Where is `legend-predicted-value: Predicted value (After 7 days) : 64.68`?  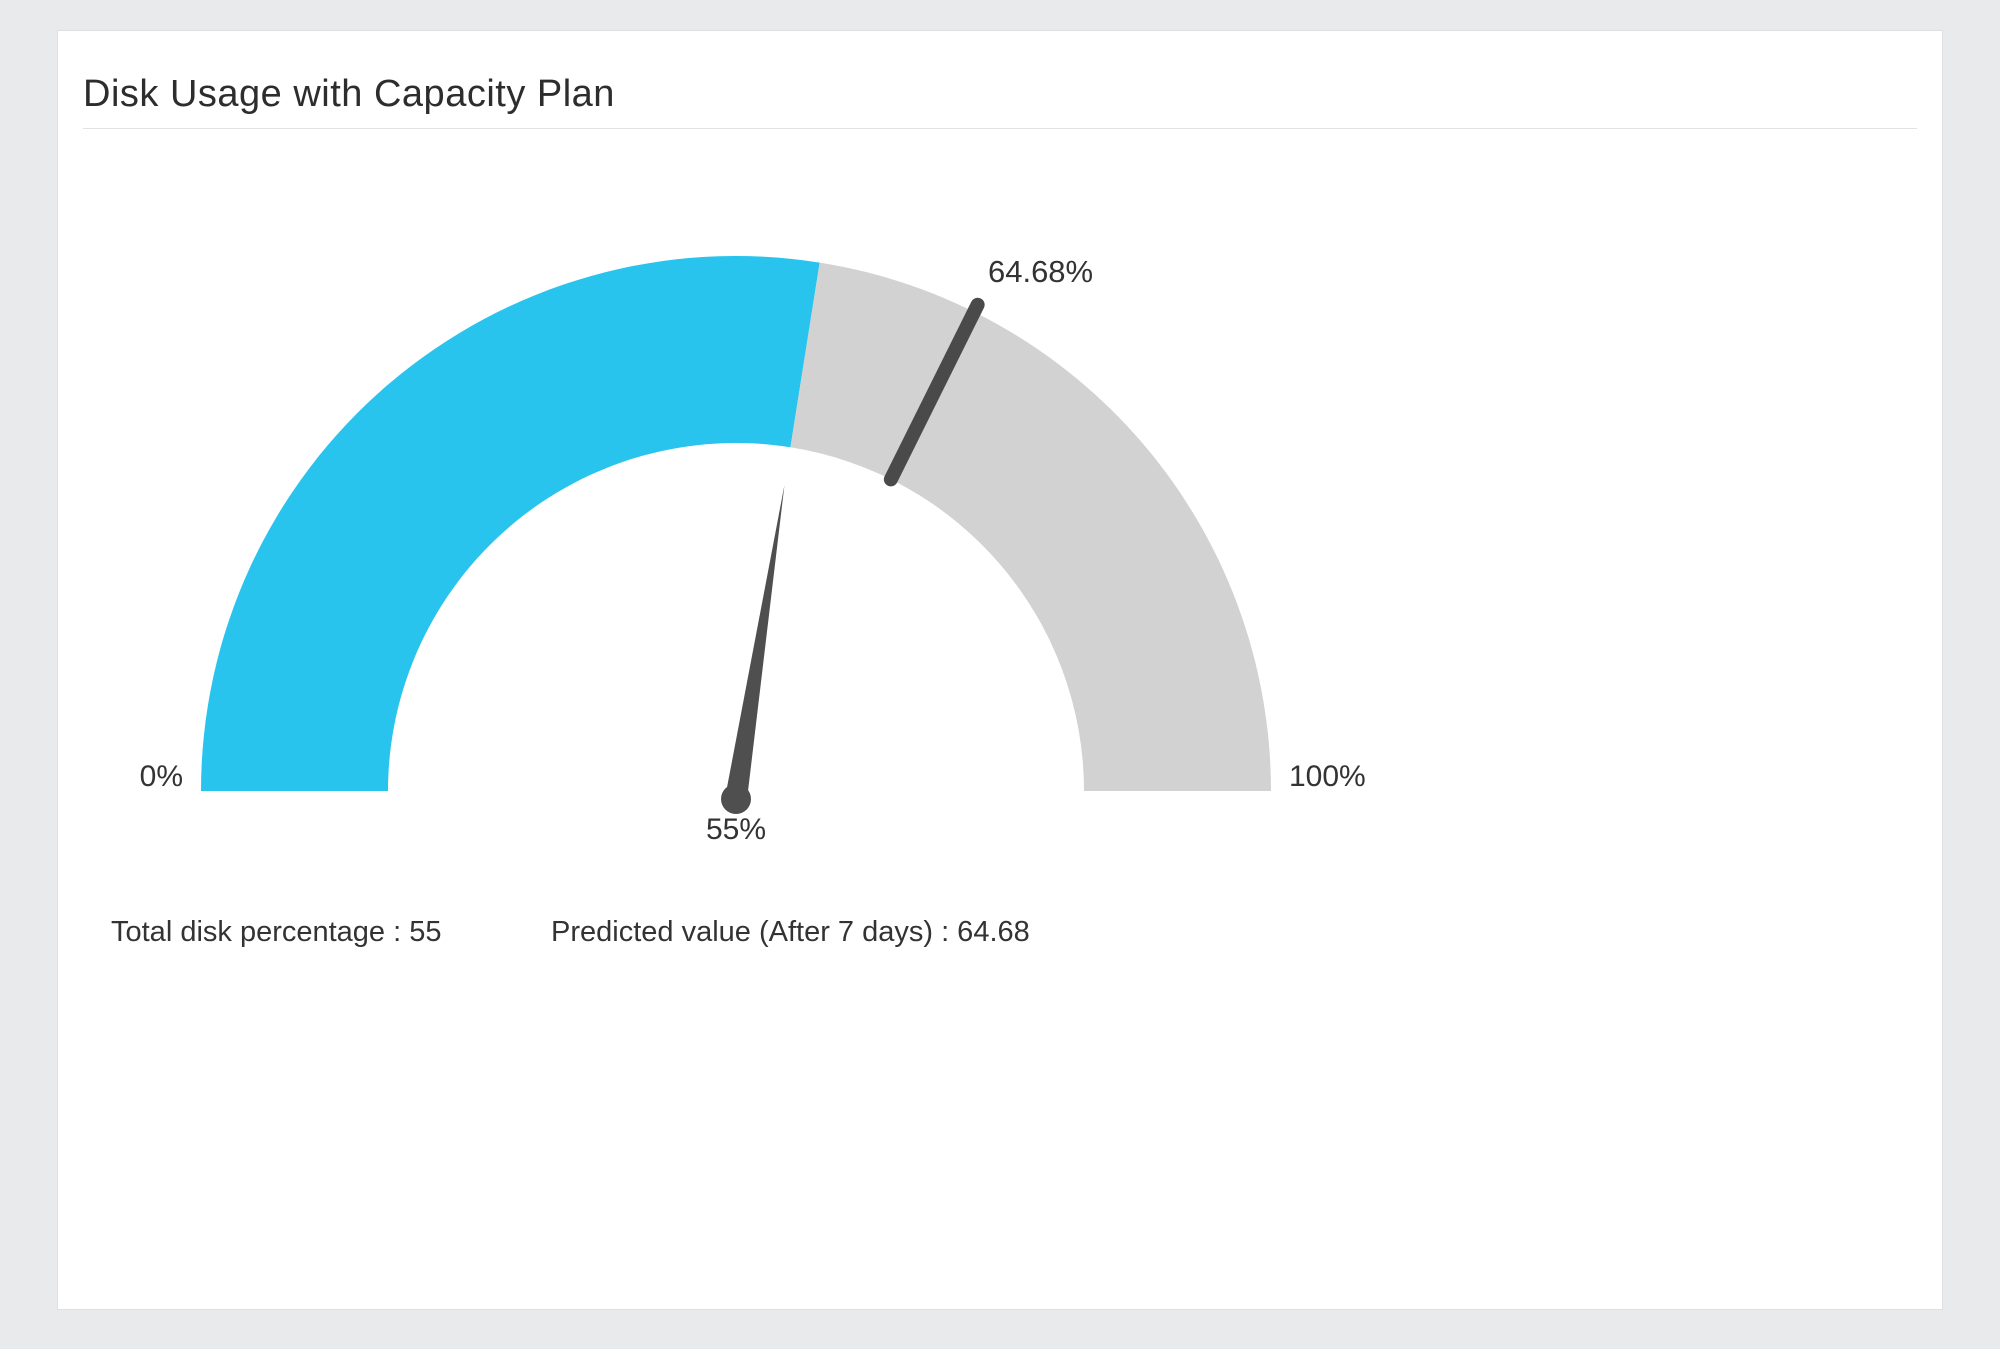
legend-predicted-value: Predicted value (After 7 days) : 64.68 is located at coordinates (790, 932).